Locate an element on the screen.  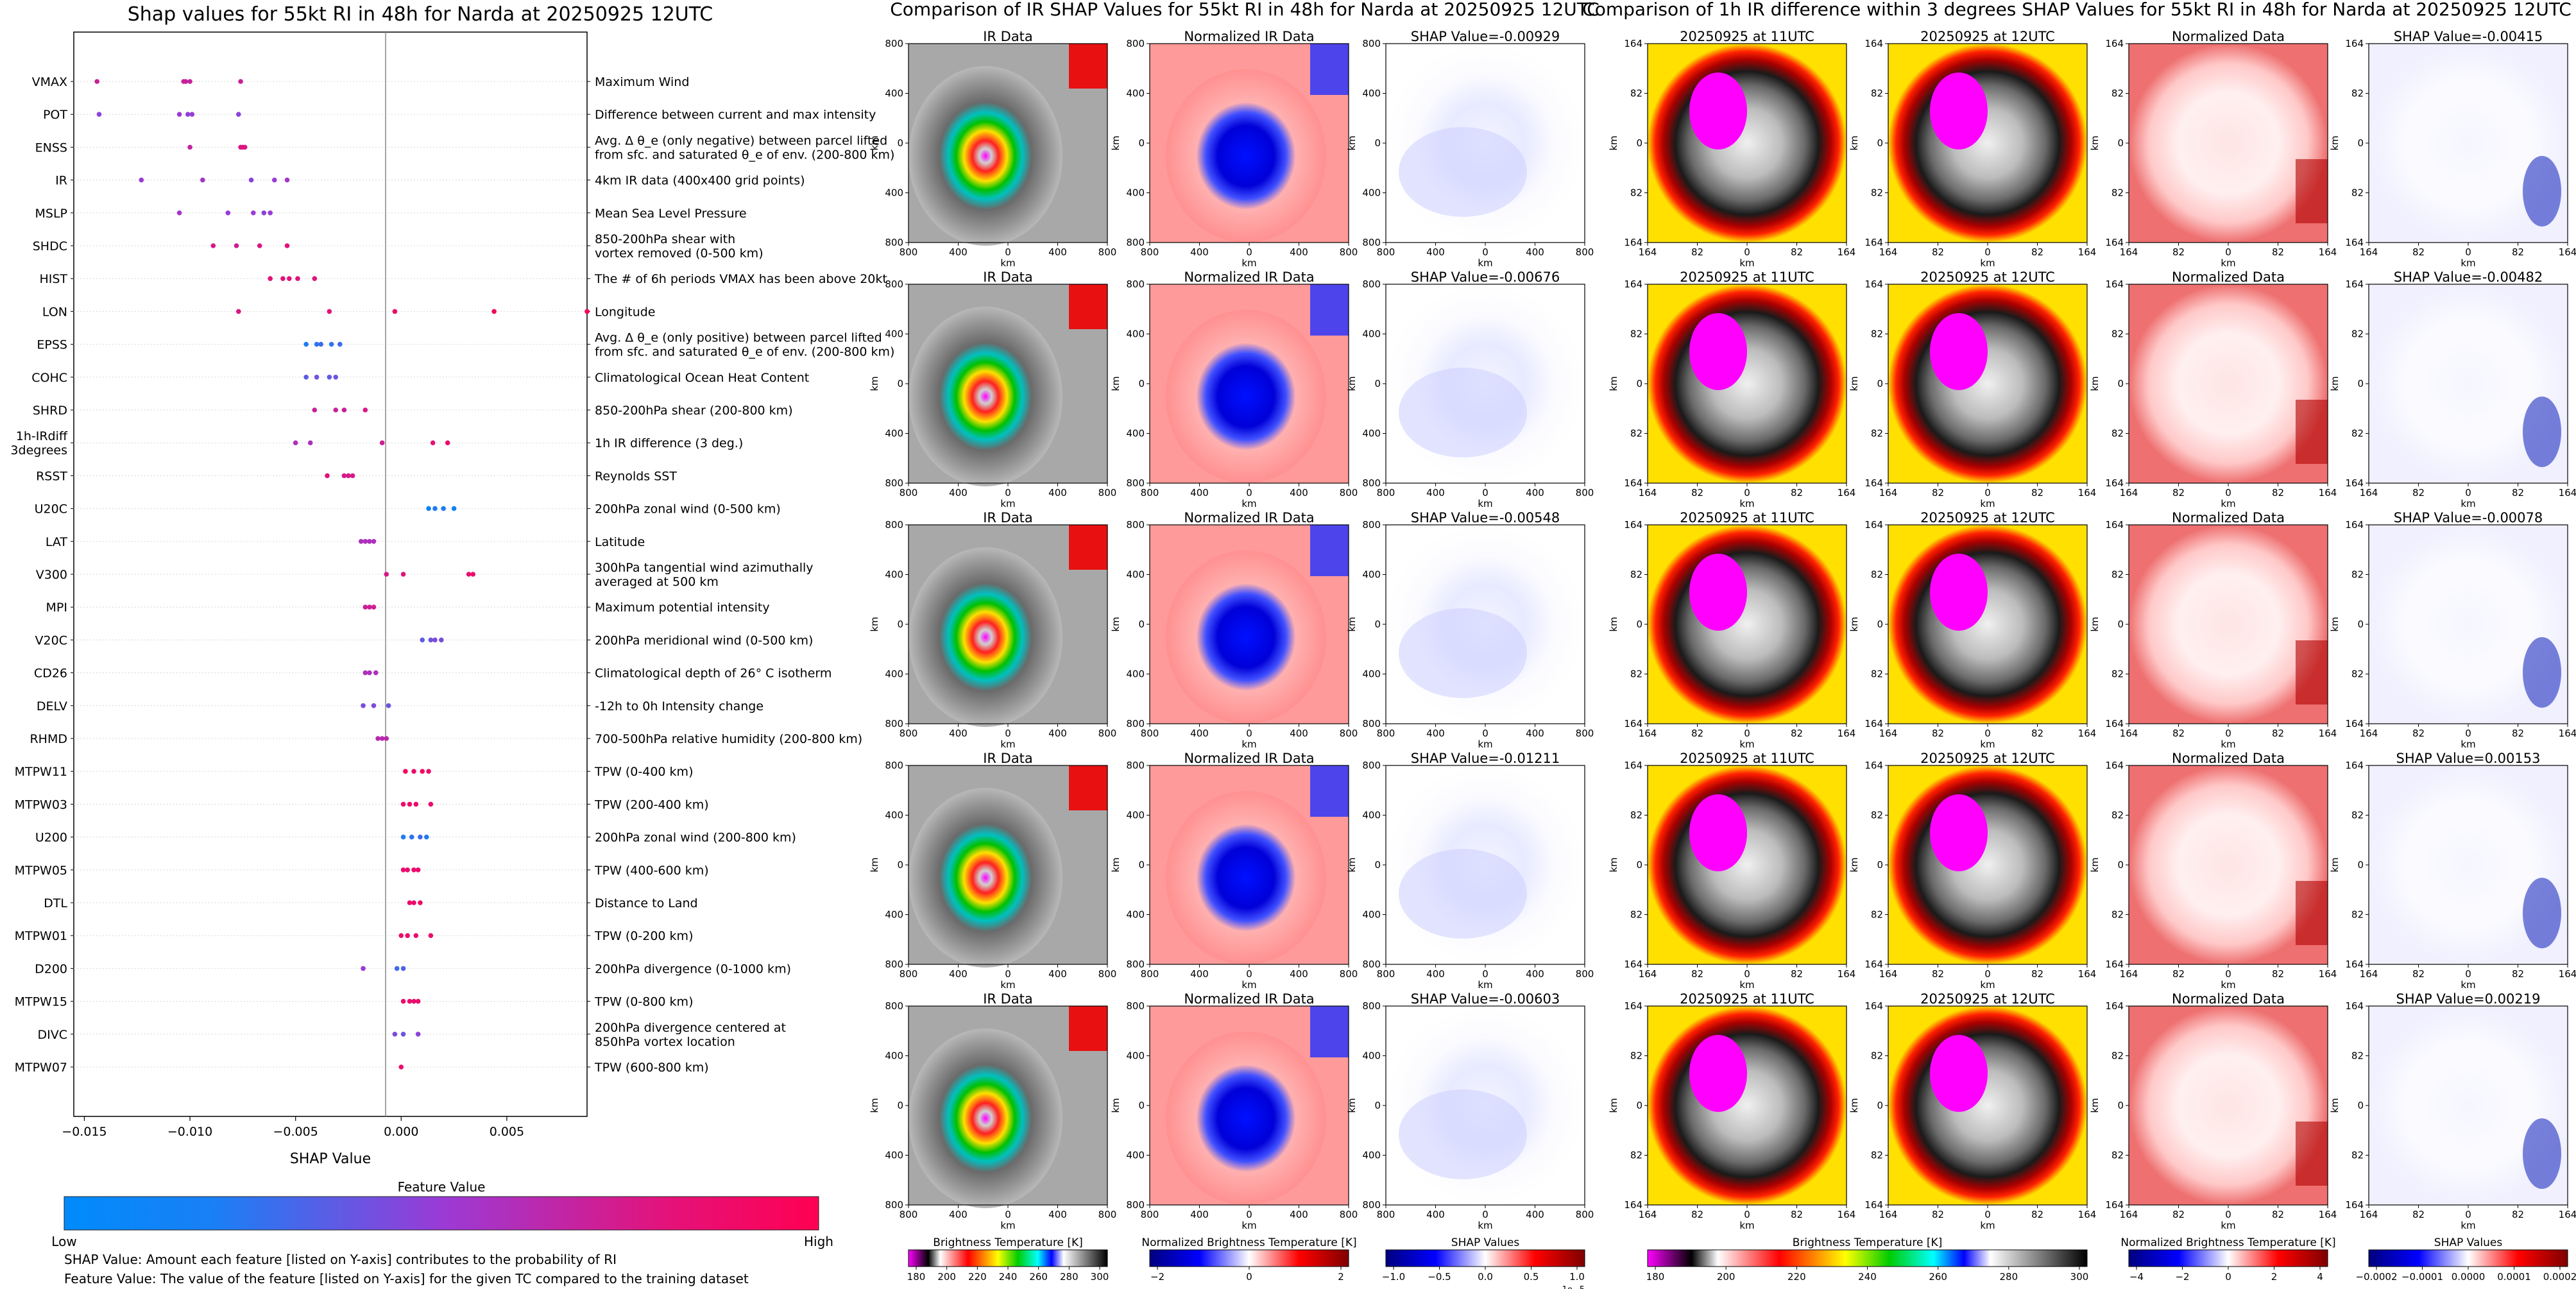
feature-description: TPW (600-800 km) is located at coordinates (651, 1068).